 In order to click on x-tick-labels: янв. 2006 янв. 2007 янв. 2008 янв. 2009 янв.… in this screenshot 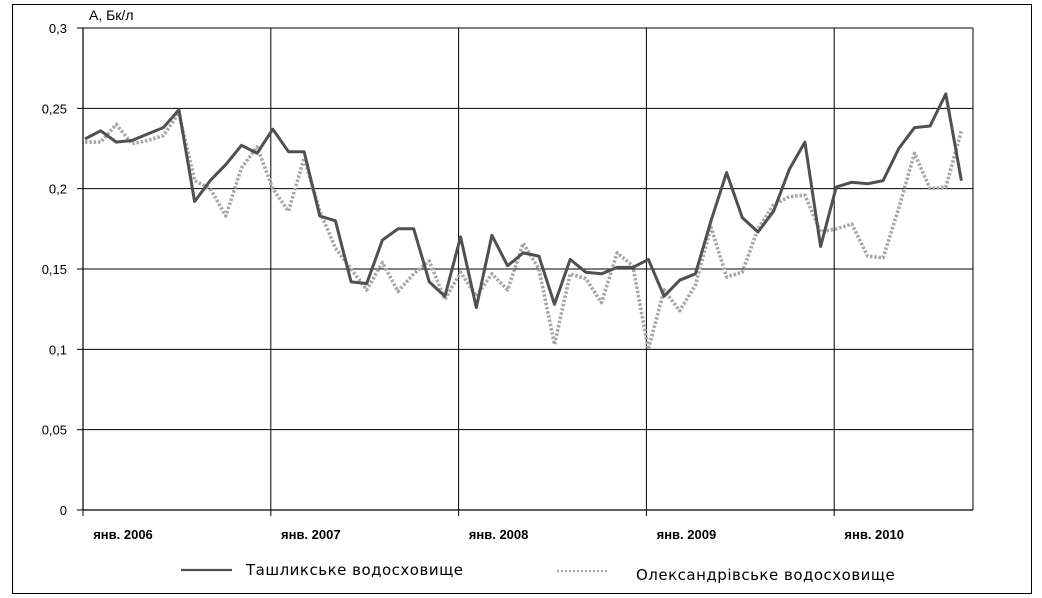, I will do `click(498, 534)`.